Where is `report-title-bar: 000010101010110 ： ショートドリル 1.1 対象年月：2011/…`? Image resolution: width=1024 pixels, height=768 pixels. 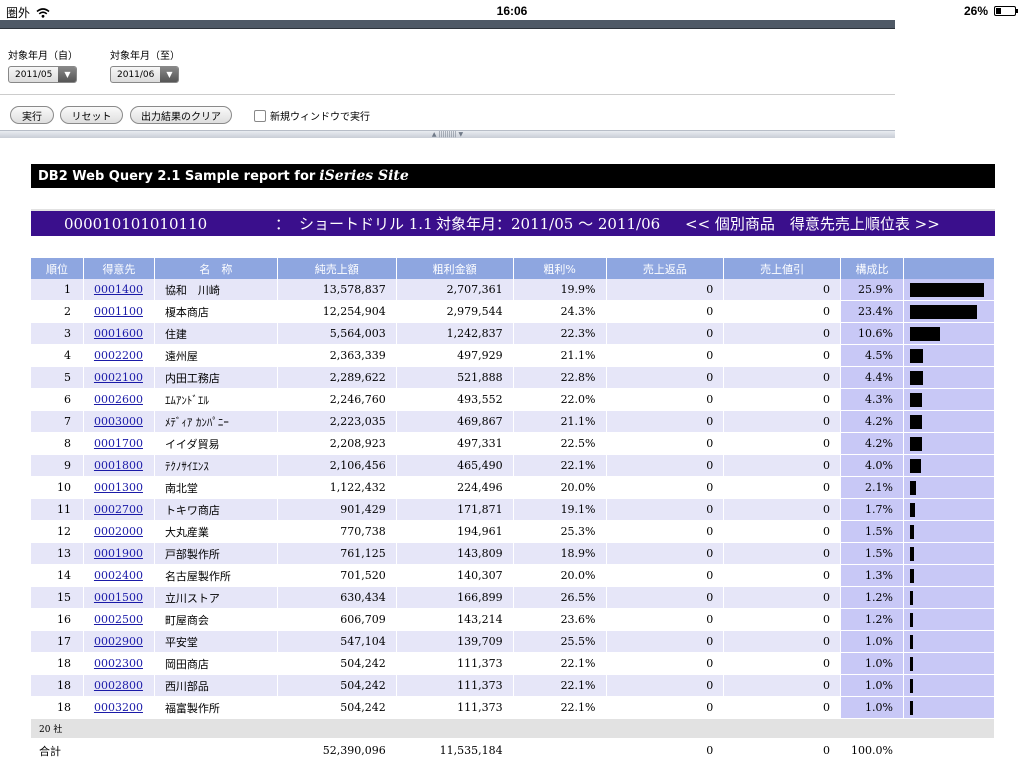 report-title-bar: 000010101010110 ： ショートドリル 1.1 対象年月：2011/… is located at coordinates (513, 222).